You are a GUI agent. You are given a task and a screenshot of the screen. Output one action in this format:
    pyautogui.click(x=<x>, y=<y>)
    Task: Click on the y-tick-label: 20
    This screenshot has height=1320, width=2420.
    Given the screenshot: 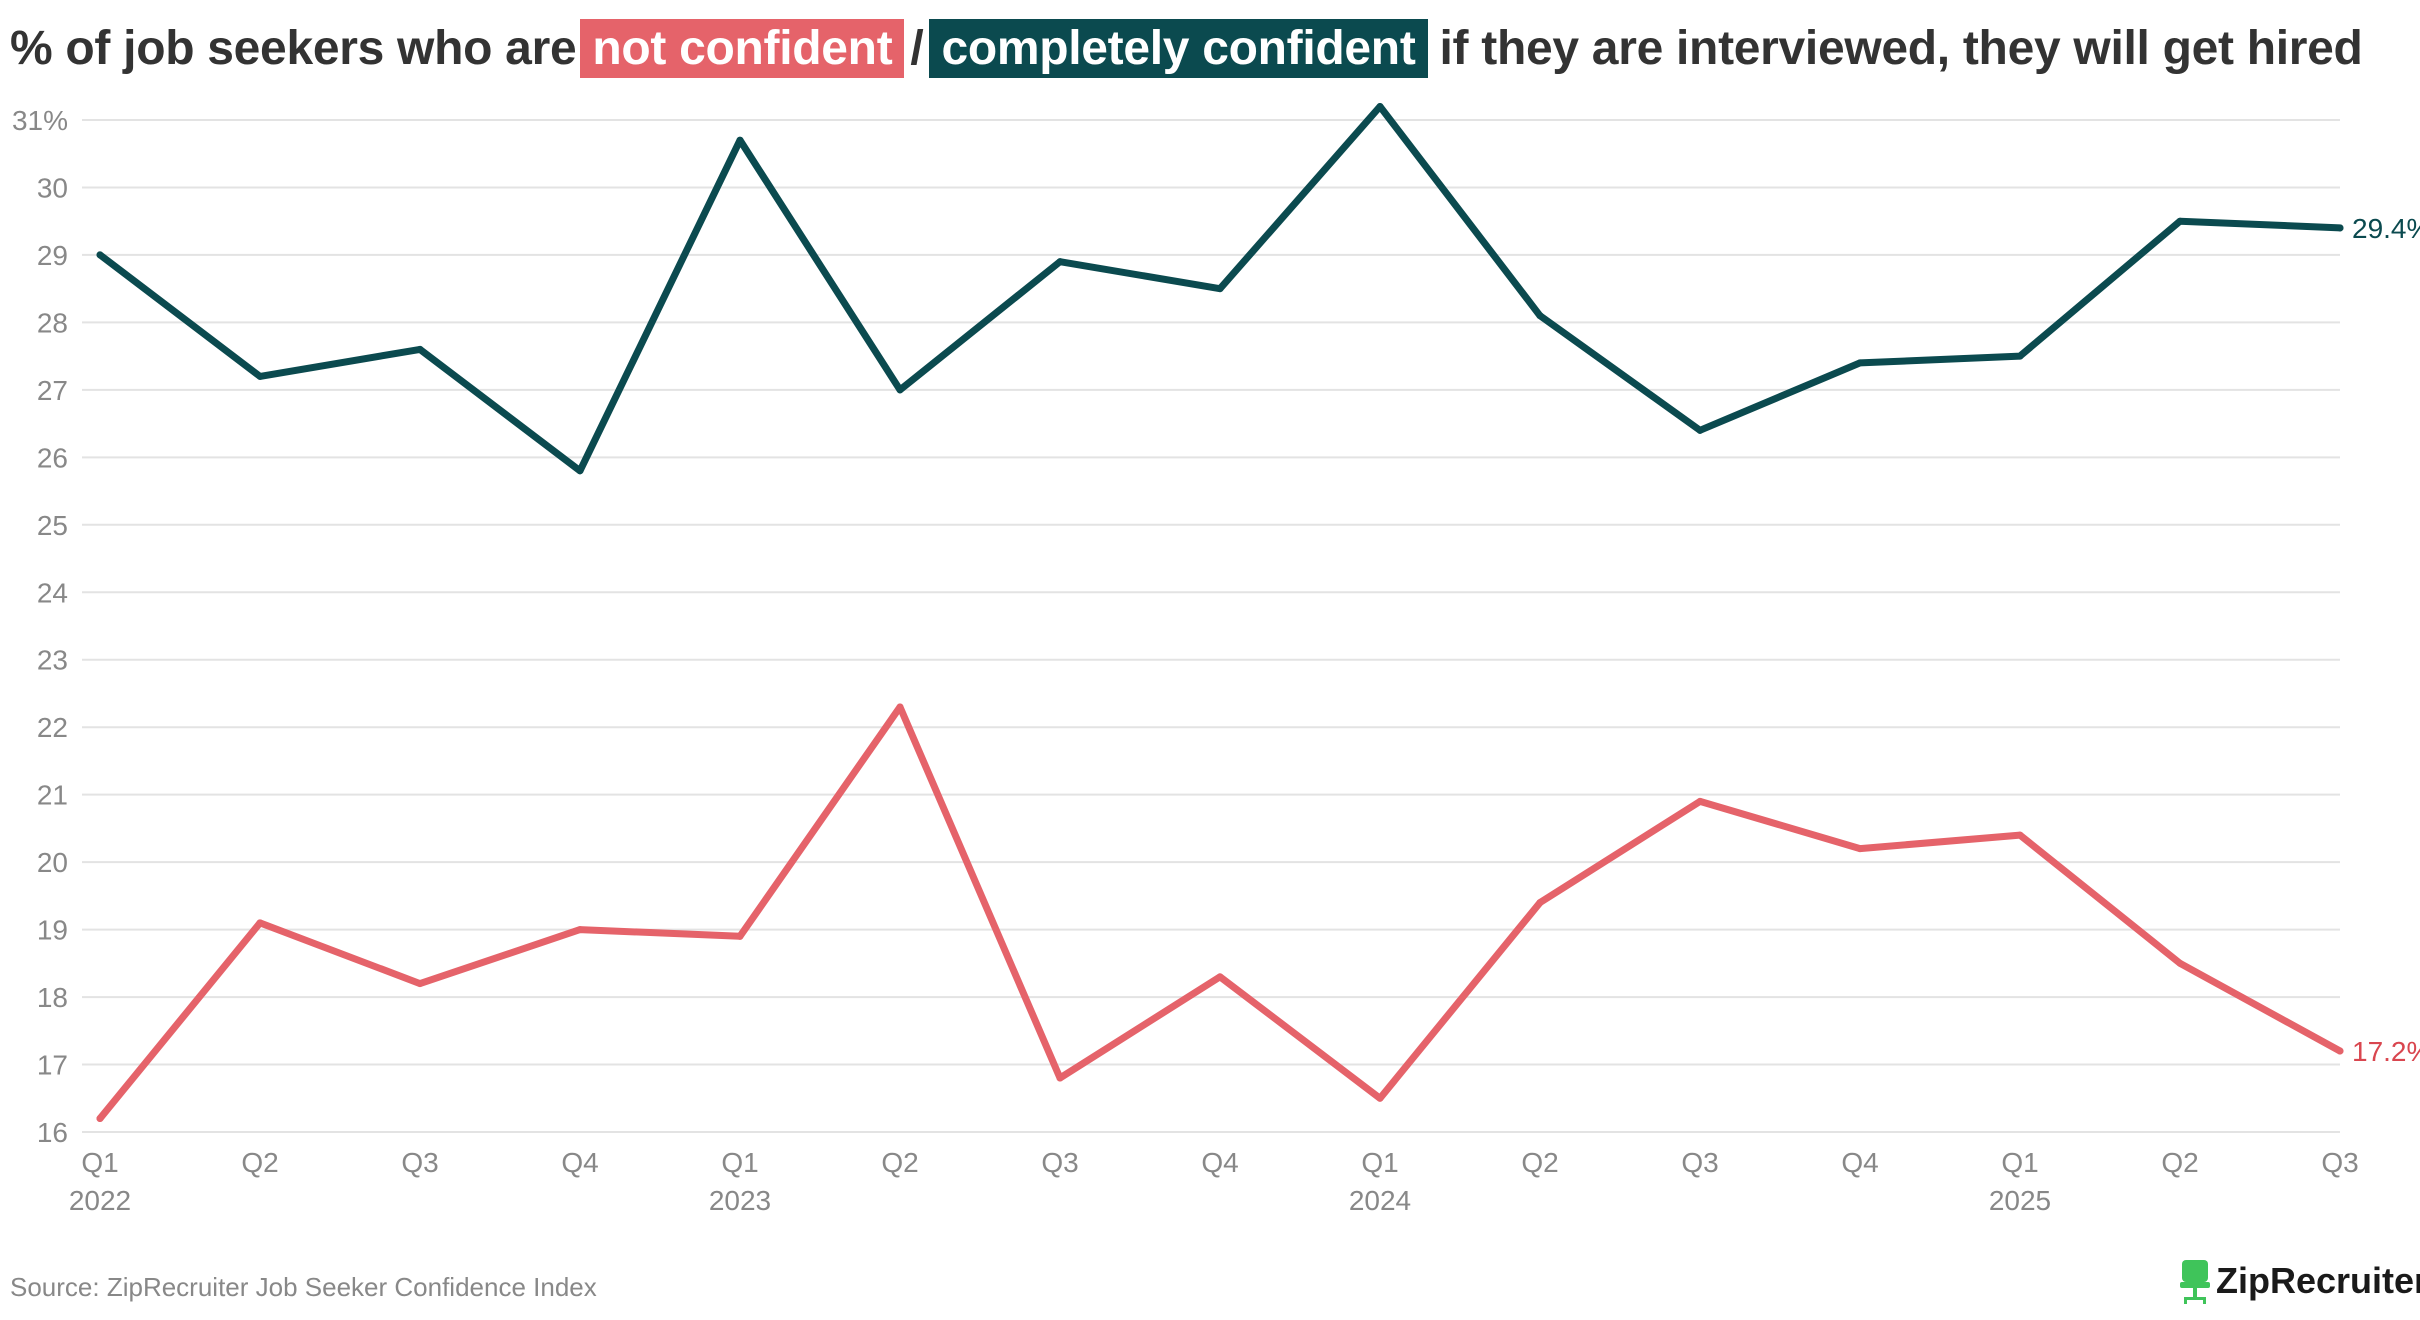 What is the action you would take?
    pyautogui.click(x=52, y=862)
    